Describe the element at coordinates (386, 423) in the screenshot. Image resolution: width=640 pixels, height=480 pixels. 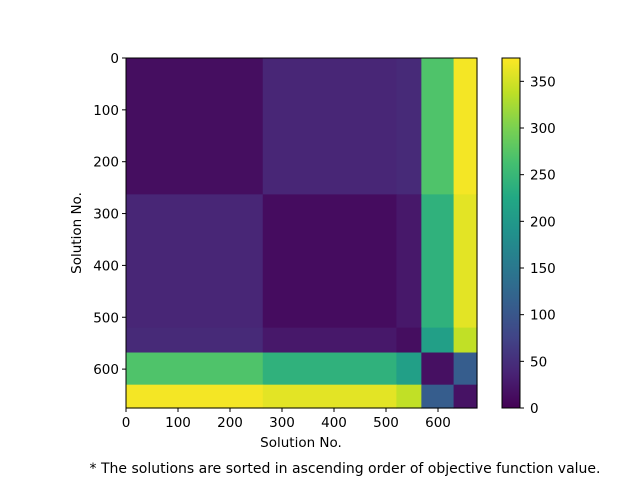
I see `x-tick-label: 500` at that location.